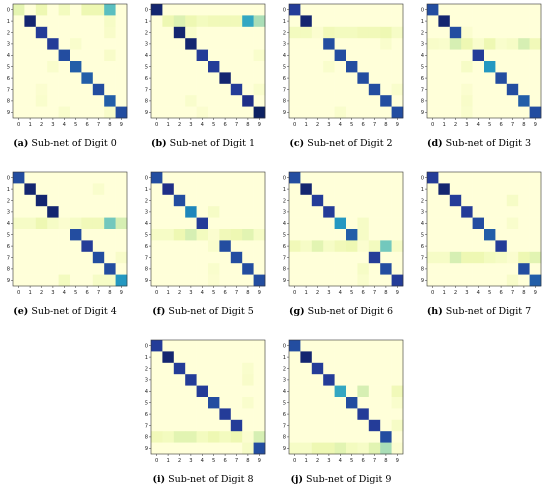  What do you see at coordinates (247, 293) in the screenshot?
I see `x-tick-label: 8` at bounding box center [247, 293].